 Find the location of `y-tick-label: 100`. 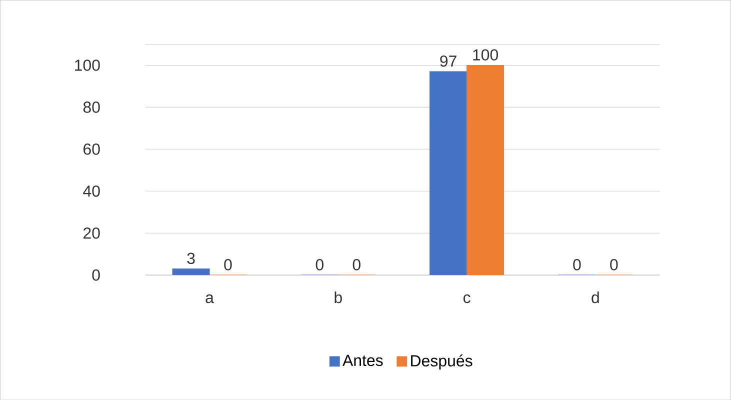

y-tick-label: 100 is located at coordinates (87, 65).